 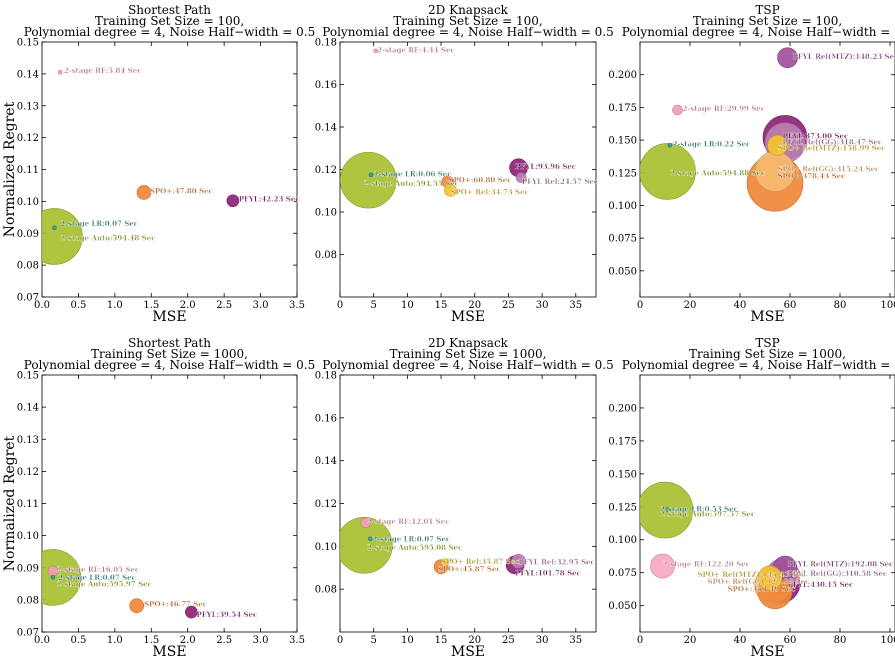 What do you see at coordinates (413, 173) in the screenshot?
I see `point-label: 2-stage LR:0.06 Sec` at bounding box center [413, 173].